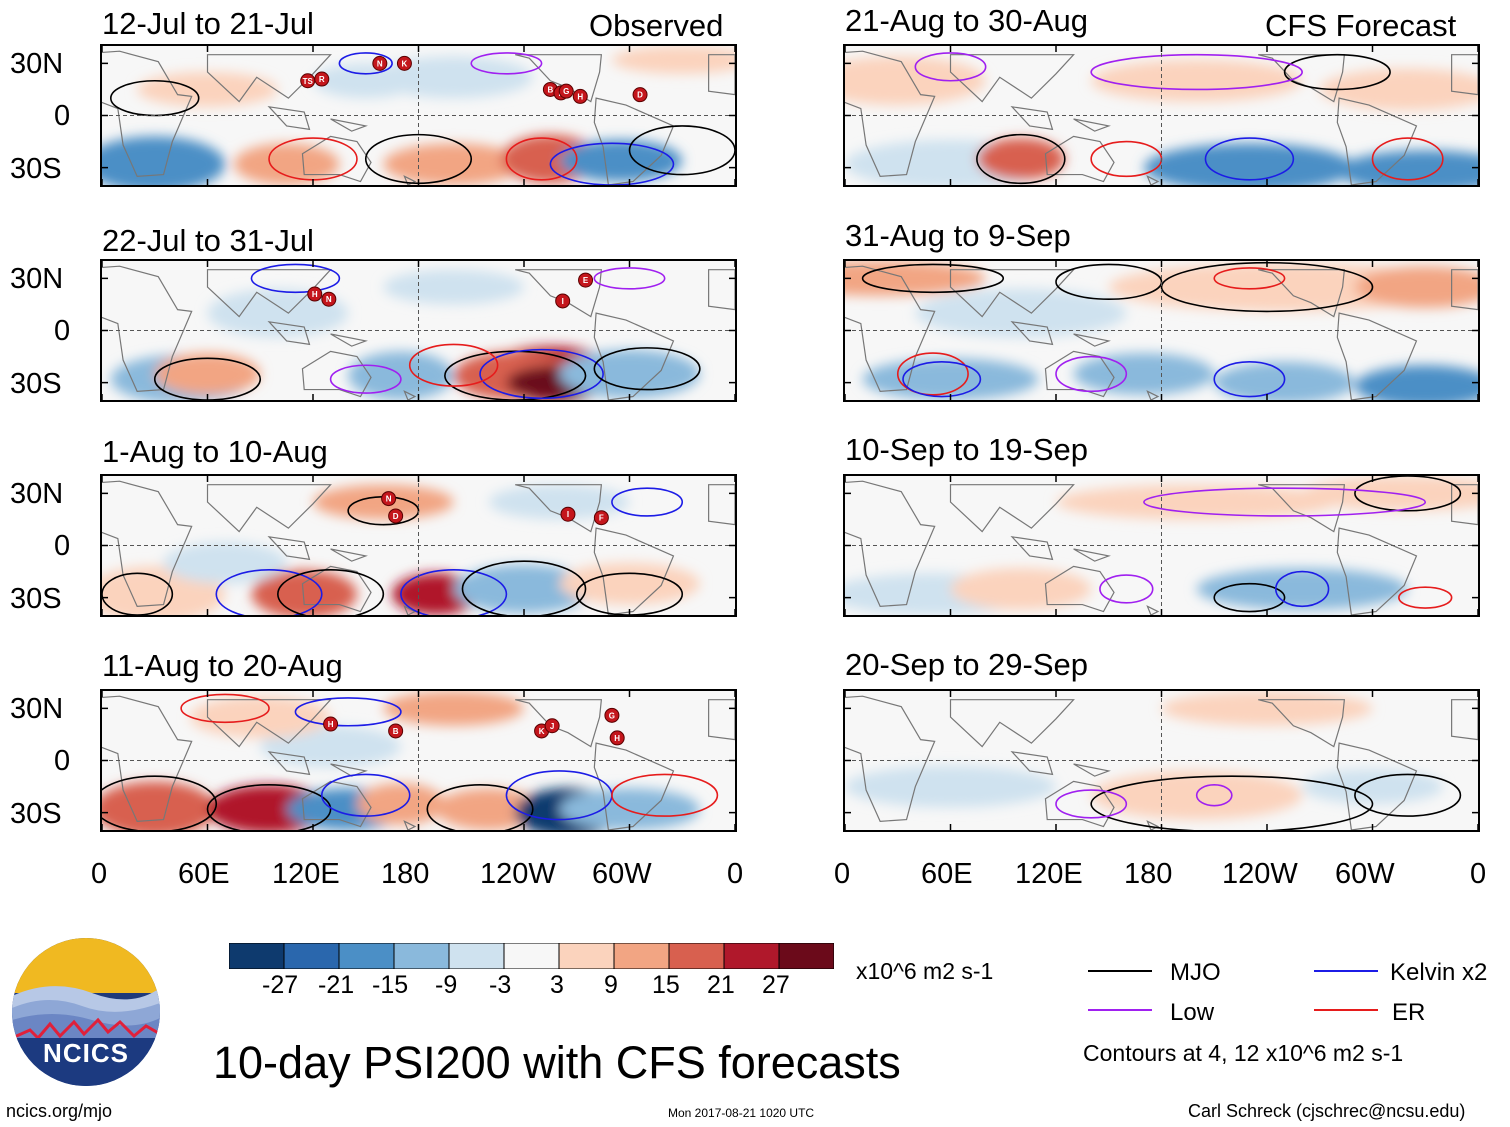 The height and width of the screenshot is (1127, 1510). I want to click on legend-label-low: Low, so click(1192, 1012).